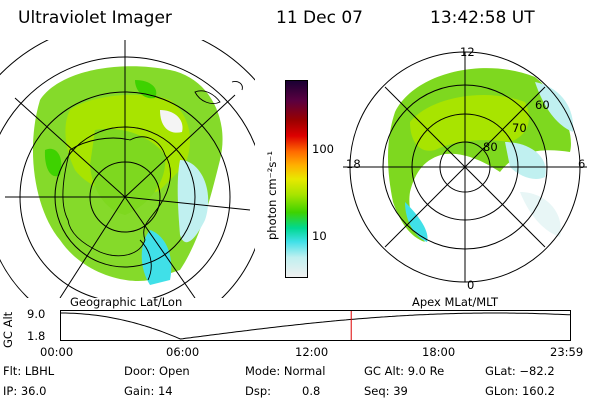 The height and width of the screenshot is (400, 600). Describe the element at coordinates (490, 147) in the screenshot. I see `mlat-label-80: 80` at that location.